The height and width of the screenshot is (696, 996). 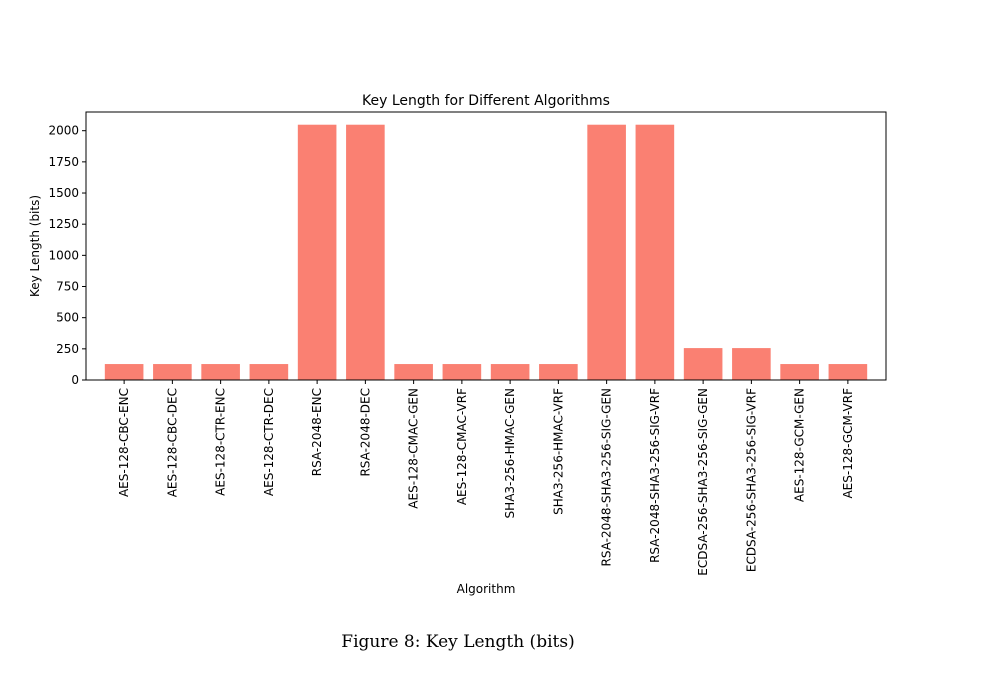 I want to click on x-tick-label: RSA-2048-DEC, so click(x=365, y=432).